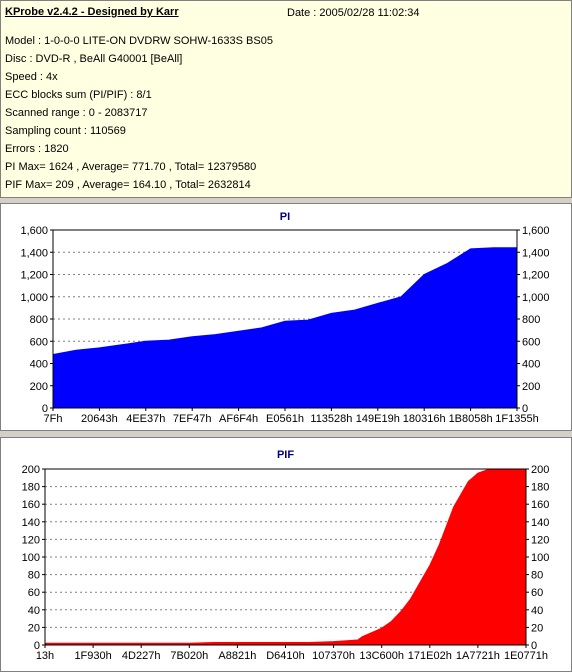 This screenshot has height=672, width=572. I want to click on y-tick-label: 400, so click(39, 365).